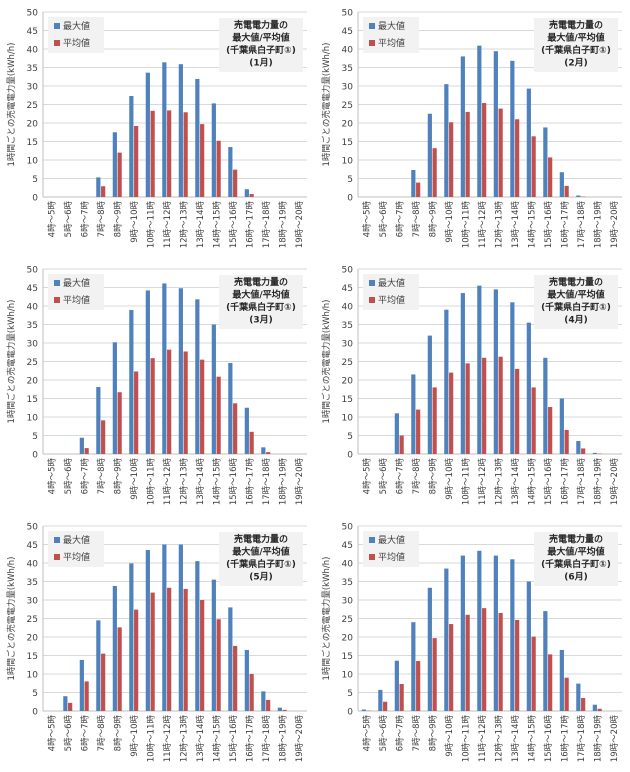 This screenshot has height=772, width=630. Describe the element at coordinates (267, 739) in the screenshot. I see `x-tick-label: 17時～18時` at that location.